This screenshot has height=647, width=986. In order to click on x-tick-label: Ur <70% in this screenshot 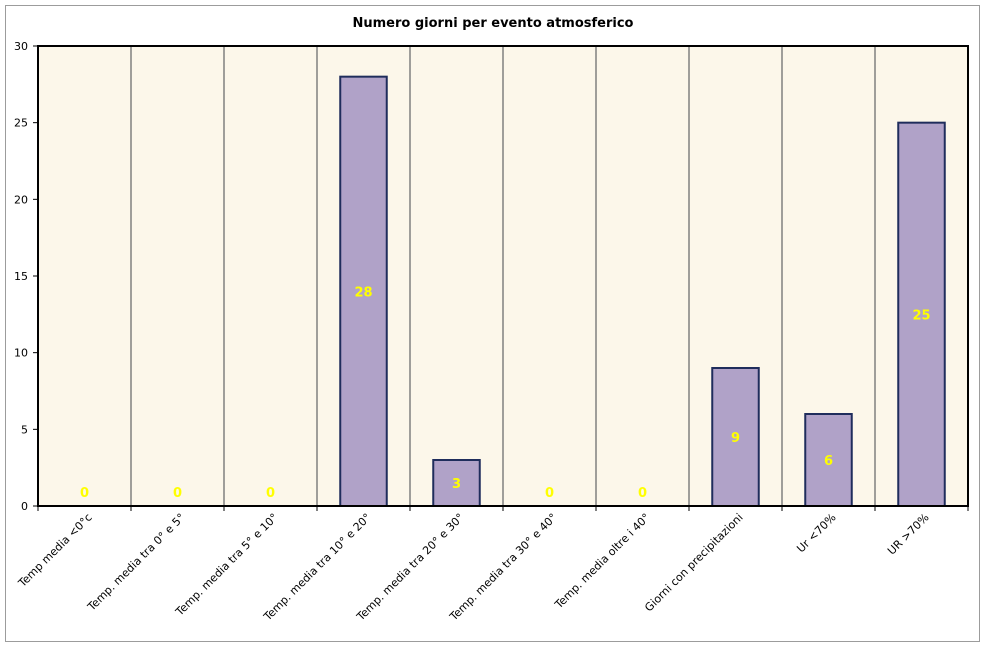, I will do `click(816, 533)`.